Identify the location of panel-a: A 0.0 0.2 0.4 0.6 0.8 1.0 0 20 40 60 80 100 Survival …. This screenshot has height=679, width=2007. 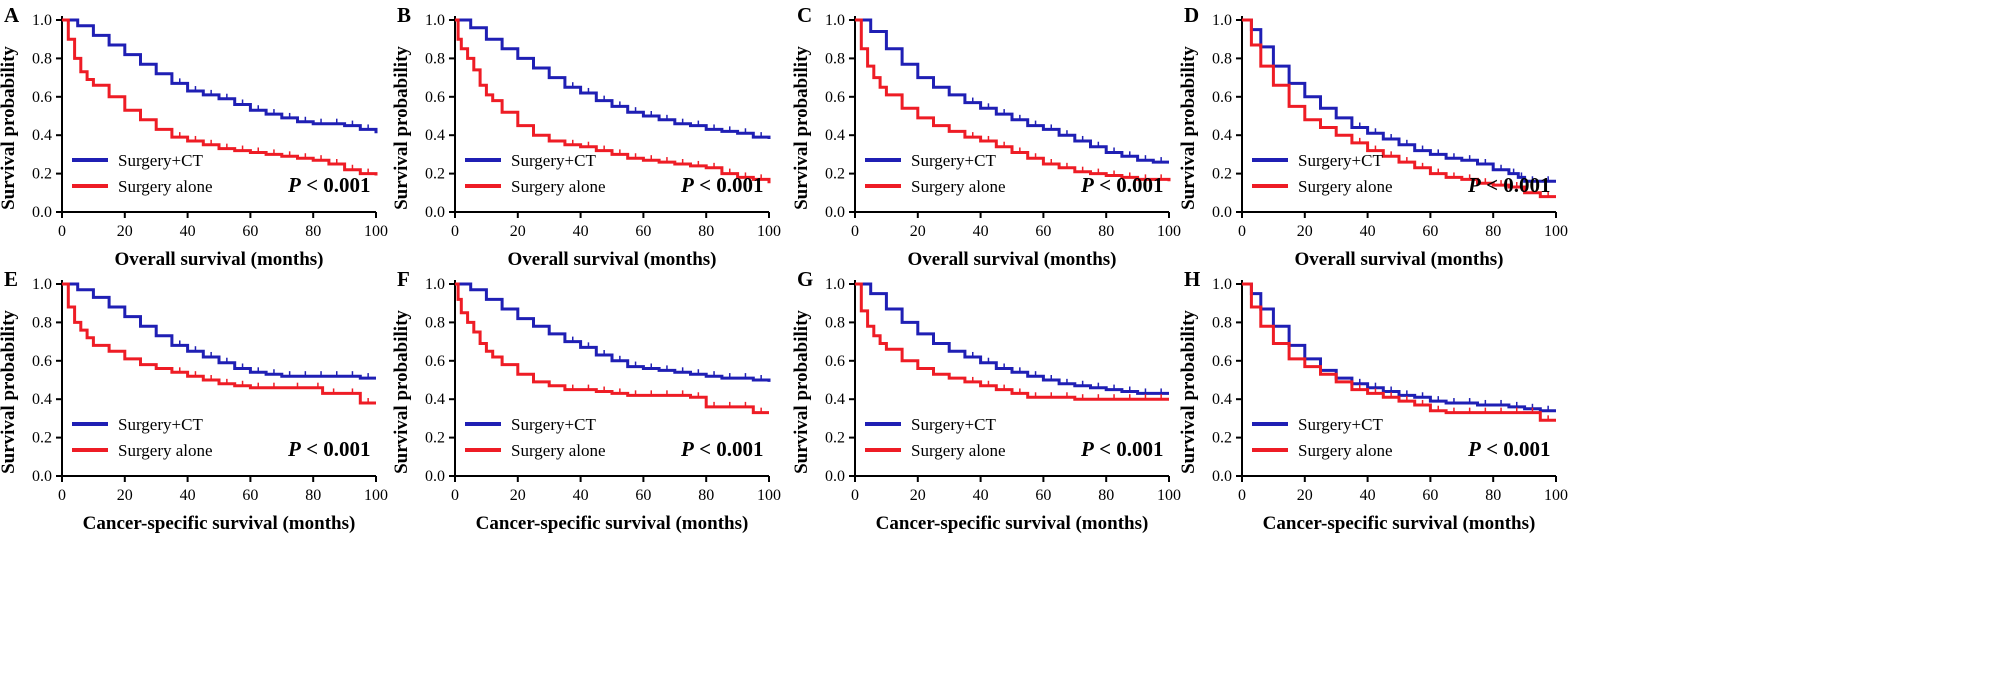
(194, 136).